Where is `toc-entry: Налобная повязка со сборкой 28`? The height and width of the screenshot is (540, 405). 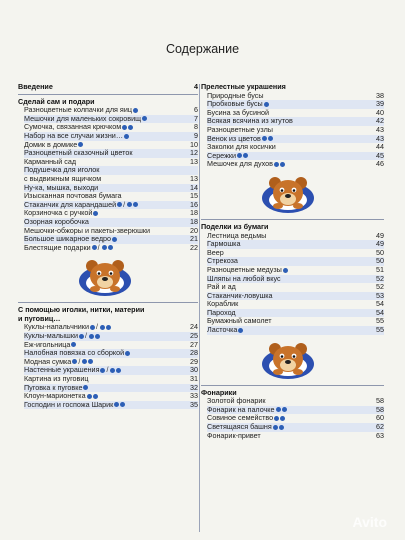 toc-entry: Налобная повязка со сборкой 28 is located at coordinates (111, 353).